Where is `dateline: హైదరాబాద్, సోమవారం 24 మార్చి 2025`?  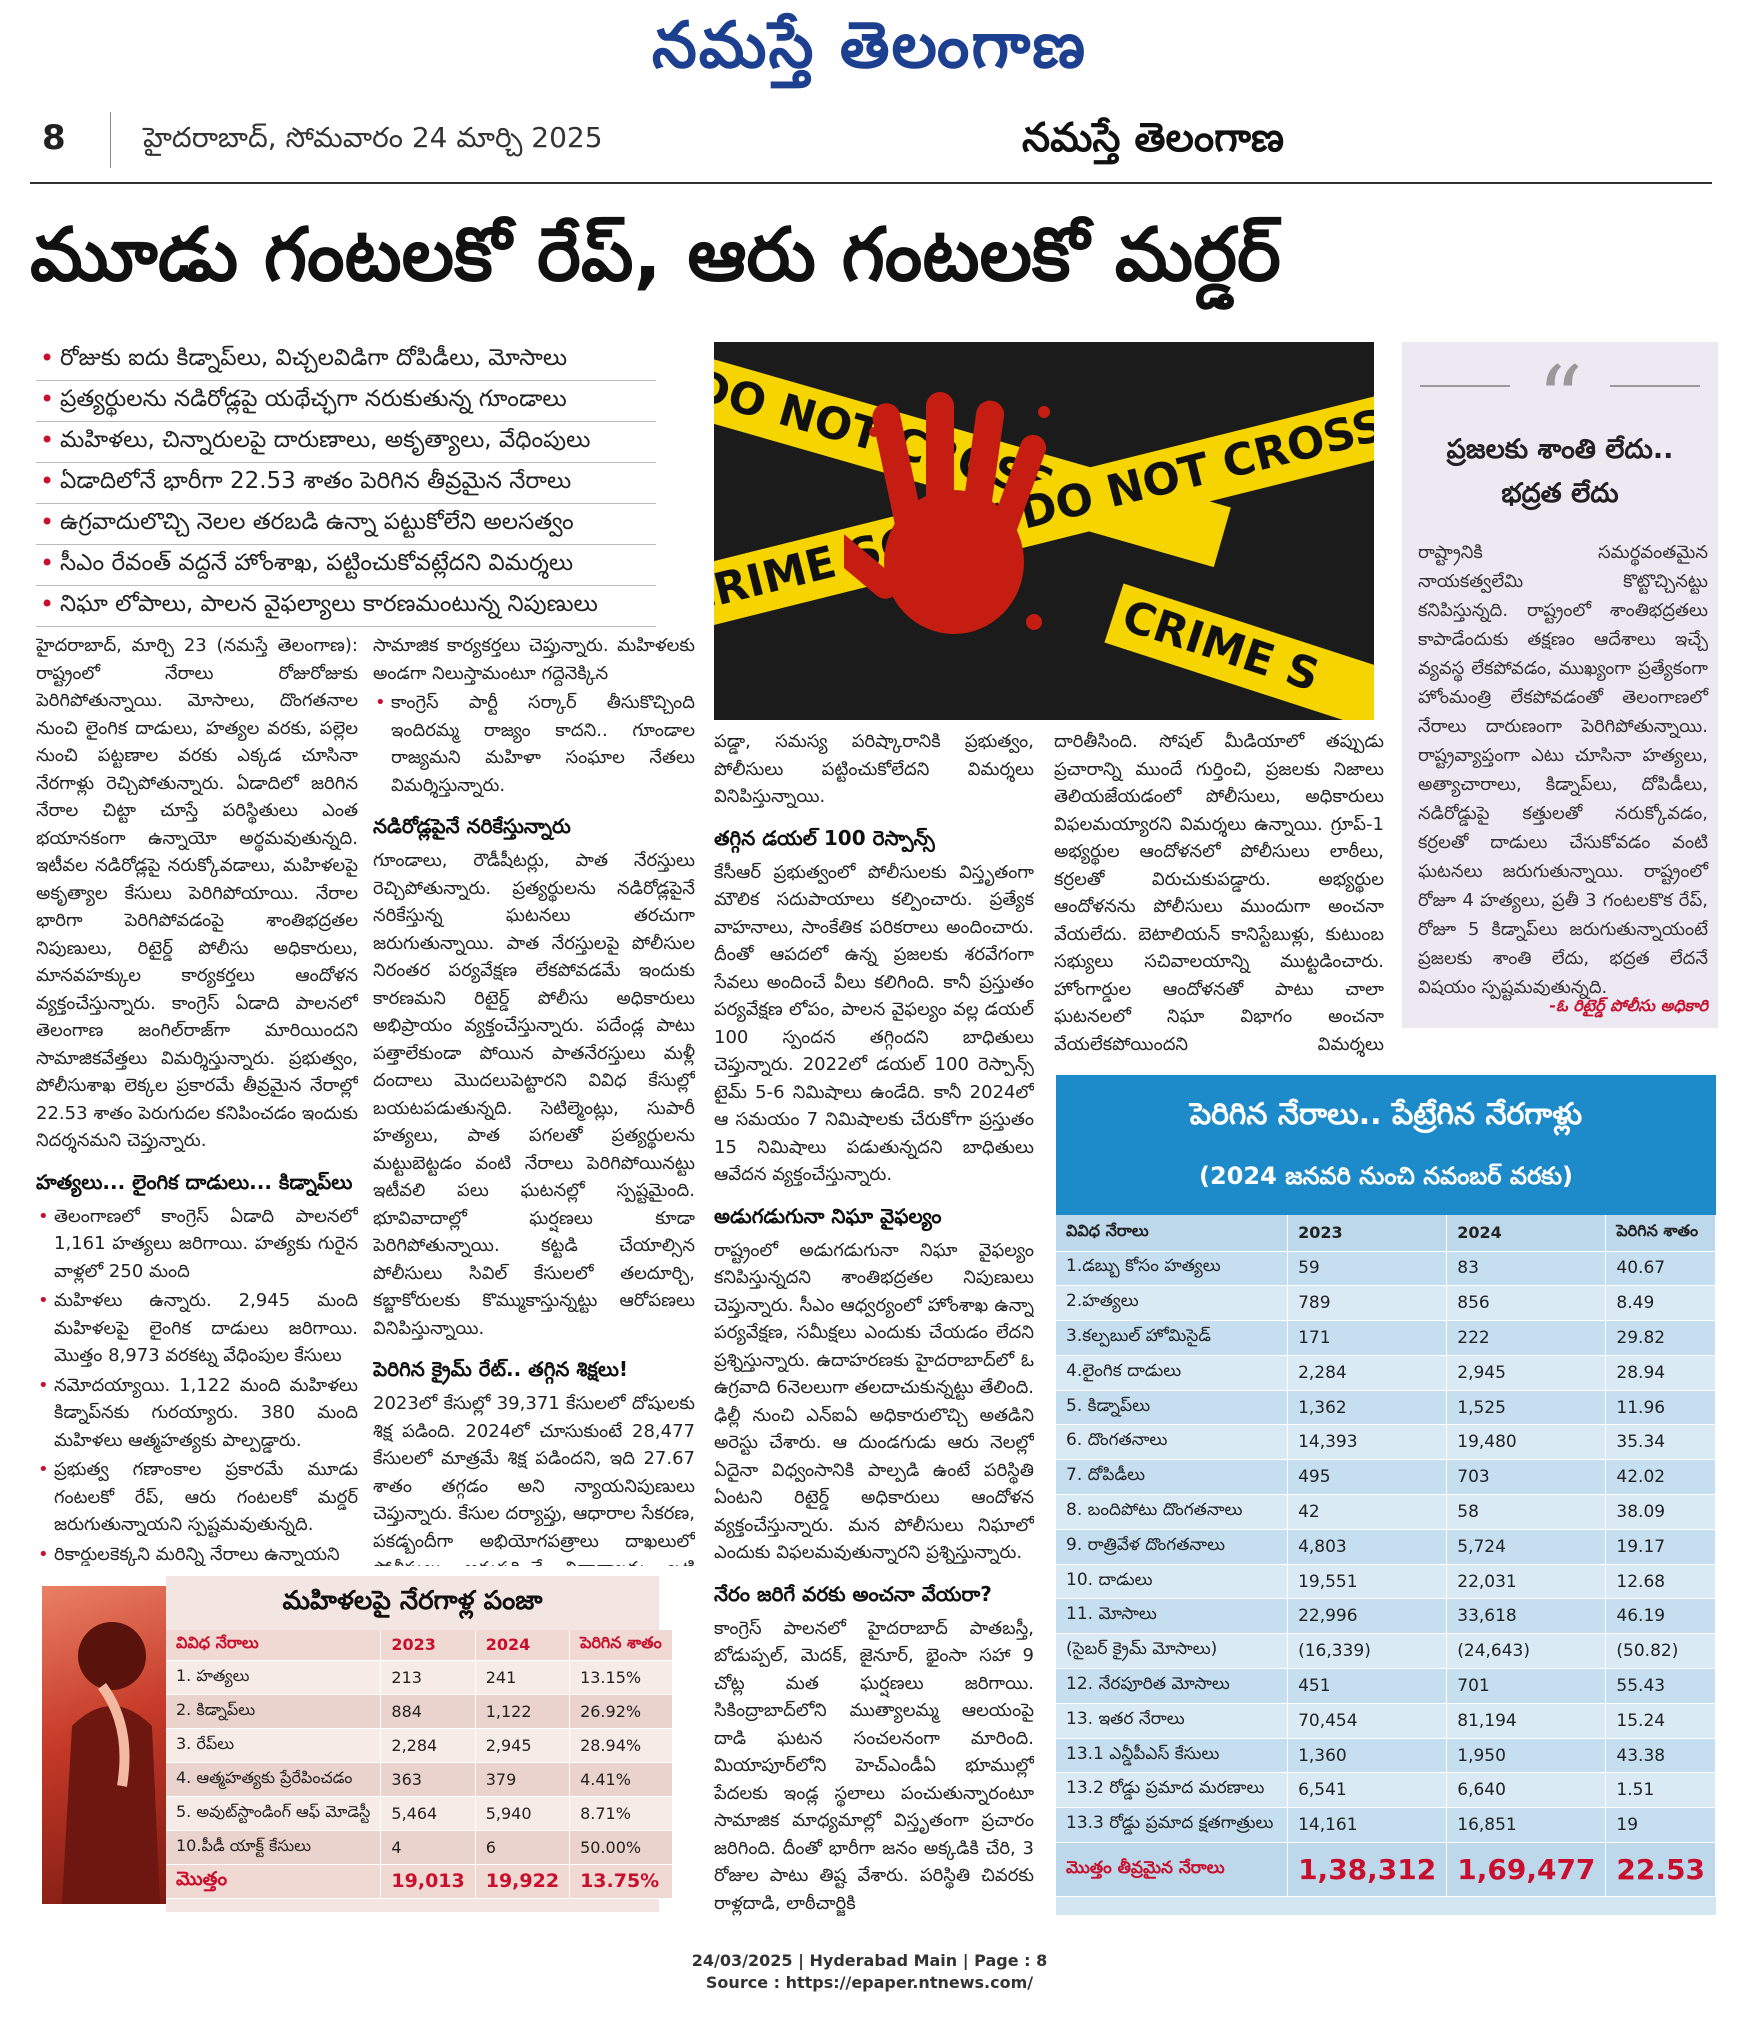 dateline: హైదరాబాద్, సోమవారం 24 మార్చి 2025 is located at coordinates (373, 137).